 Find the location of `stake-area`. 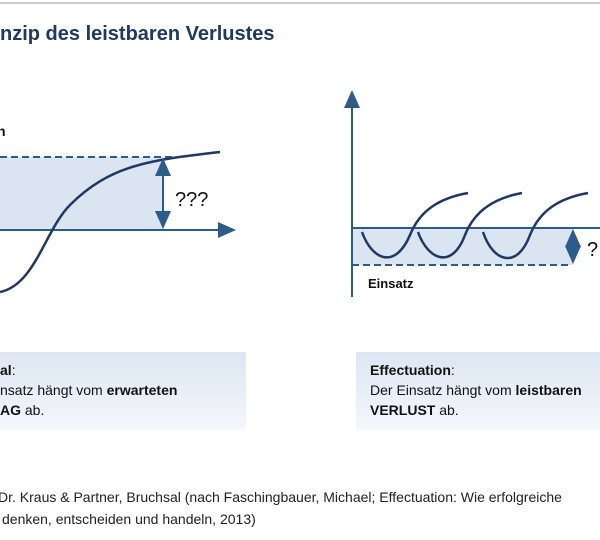

stake-area is located at coordinates (463, 246).